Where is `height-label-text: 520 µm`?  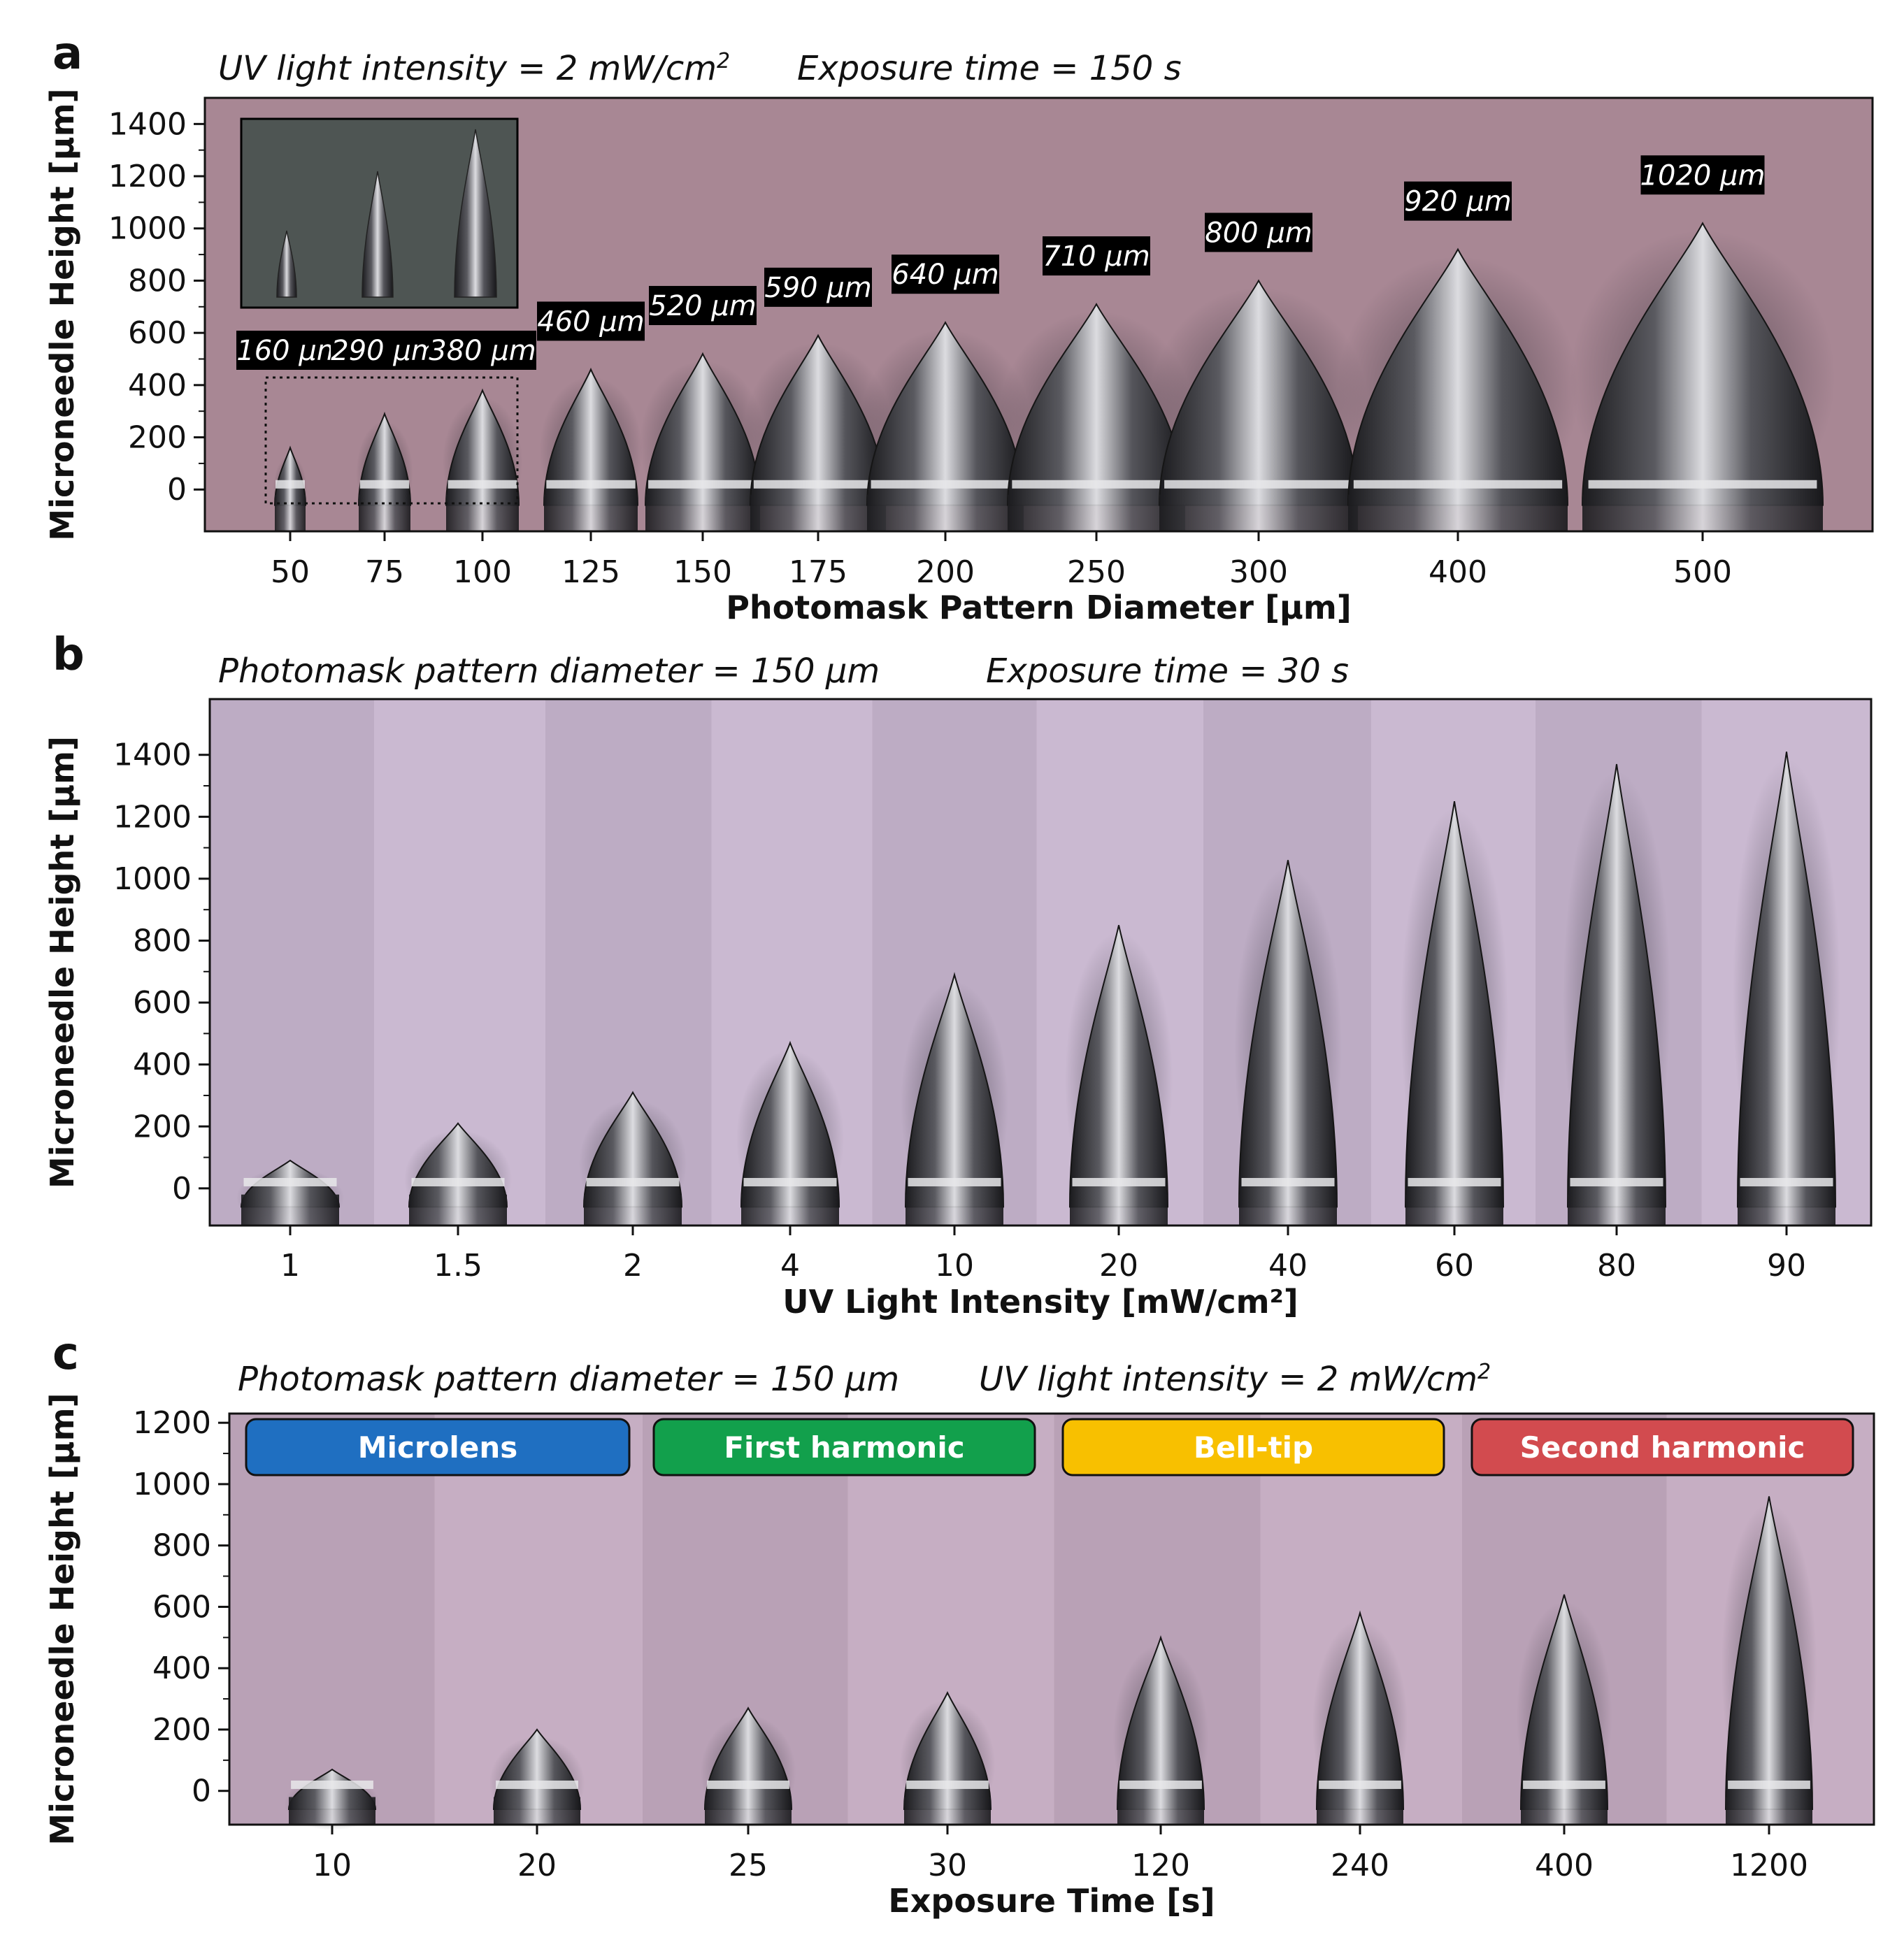
height-label-text: 520 µm is located at coordinates (702, 306).